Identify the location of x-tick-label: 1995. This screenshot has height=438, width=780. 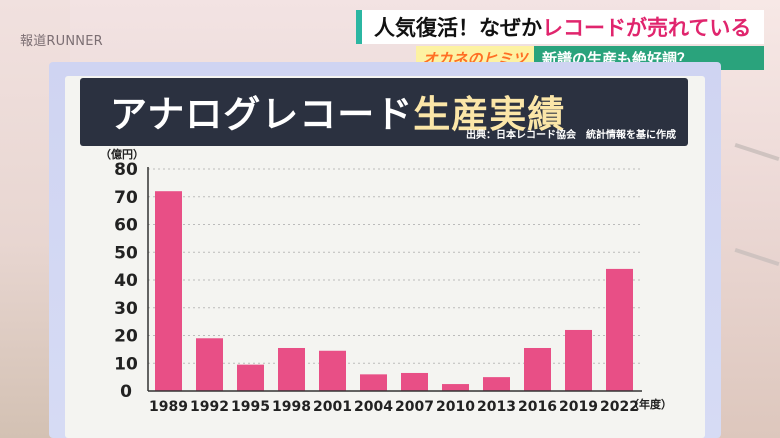
(250, 407).